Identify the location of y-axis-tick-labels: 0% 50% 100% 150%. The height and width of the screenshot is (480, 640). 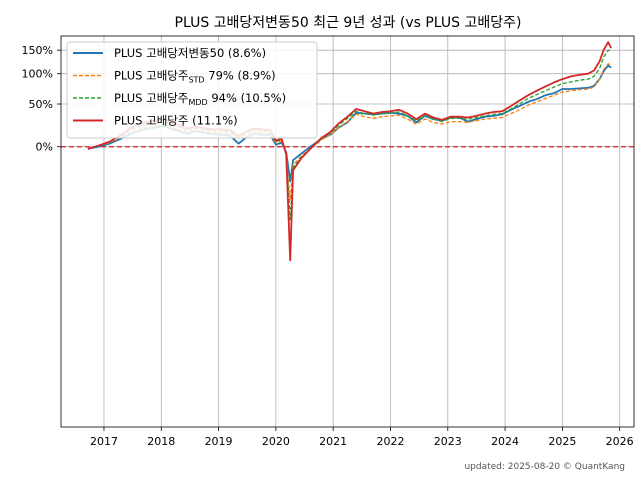
(37, 99).